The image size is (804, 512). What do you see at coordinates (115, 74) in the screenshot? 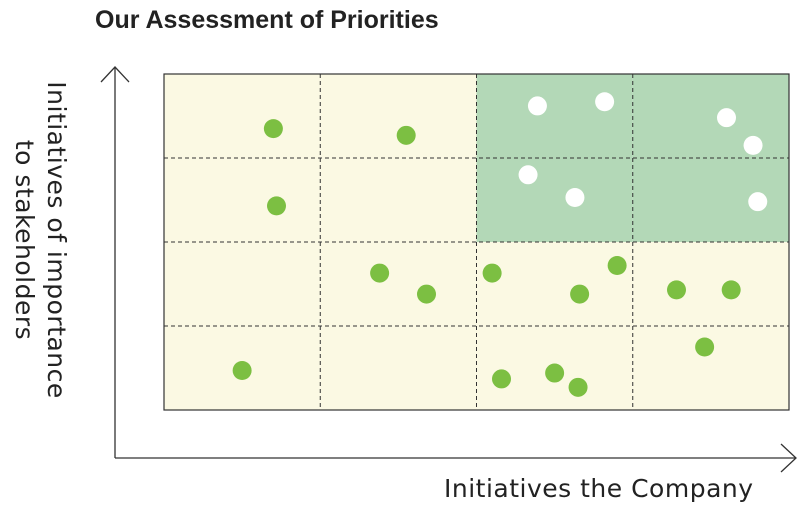
I see `y-axis-arrow` at bounding box center [115, 74].